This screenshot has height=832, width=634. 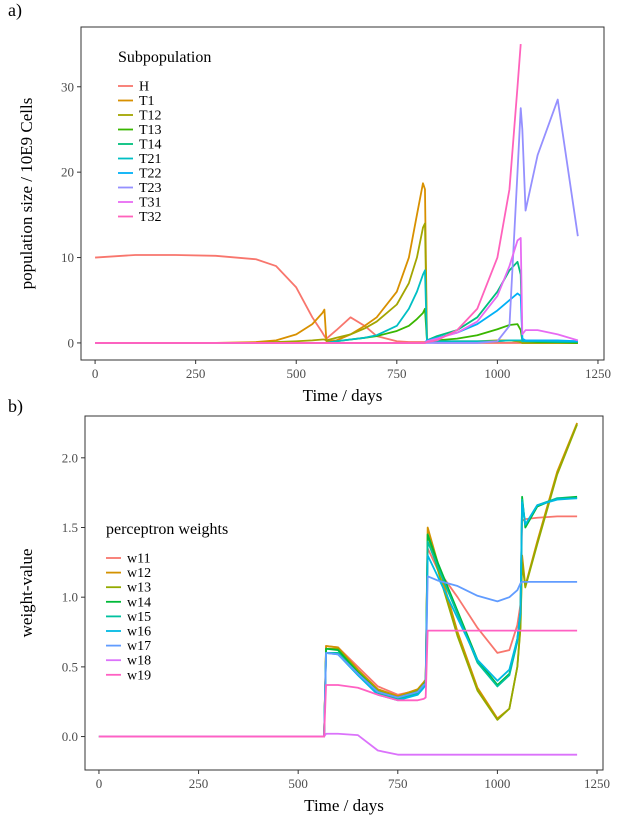 What do you see at coordinates (70, 666) in the screenshot?
I see `y-tick-label: 0.5` at bounding box center [70, 666].